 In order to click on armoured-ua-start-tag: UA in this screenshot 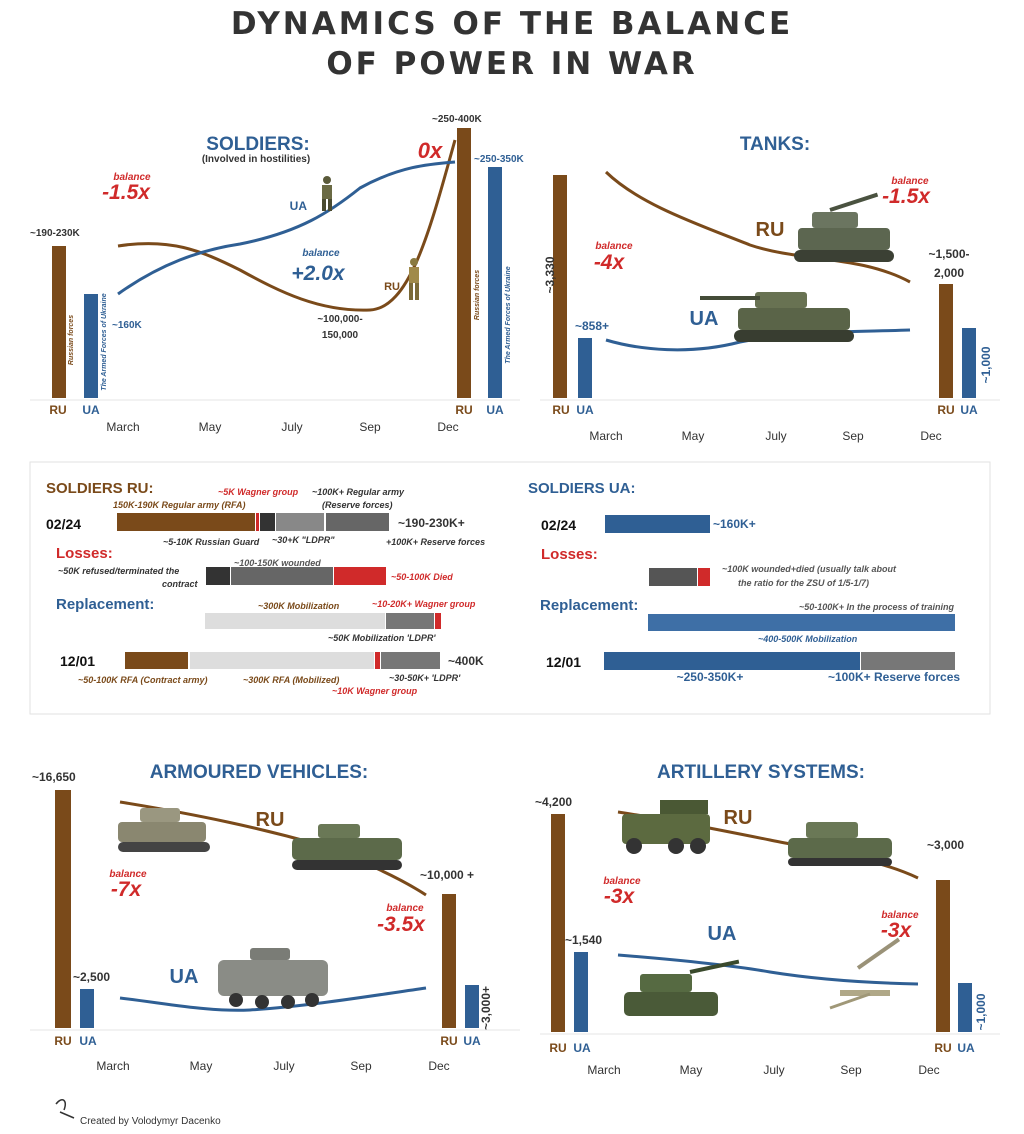, I will do `click(88, 1041)`.